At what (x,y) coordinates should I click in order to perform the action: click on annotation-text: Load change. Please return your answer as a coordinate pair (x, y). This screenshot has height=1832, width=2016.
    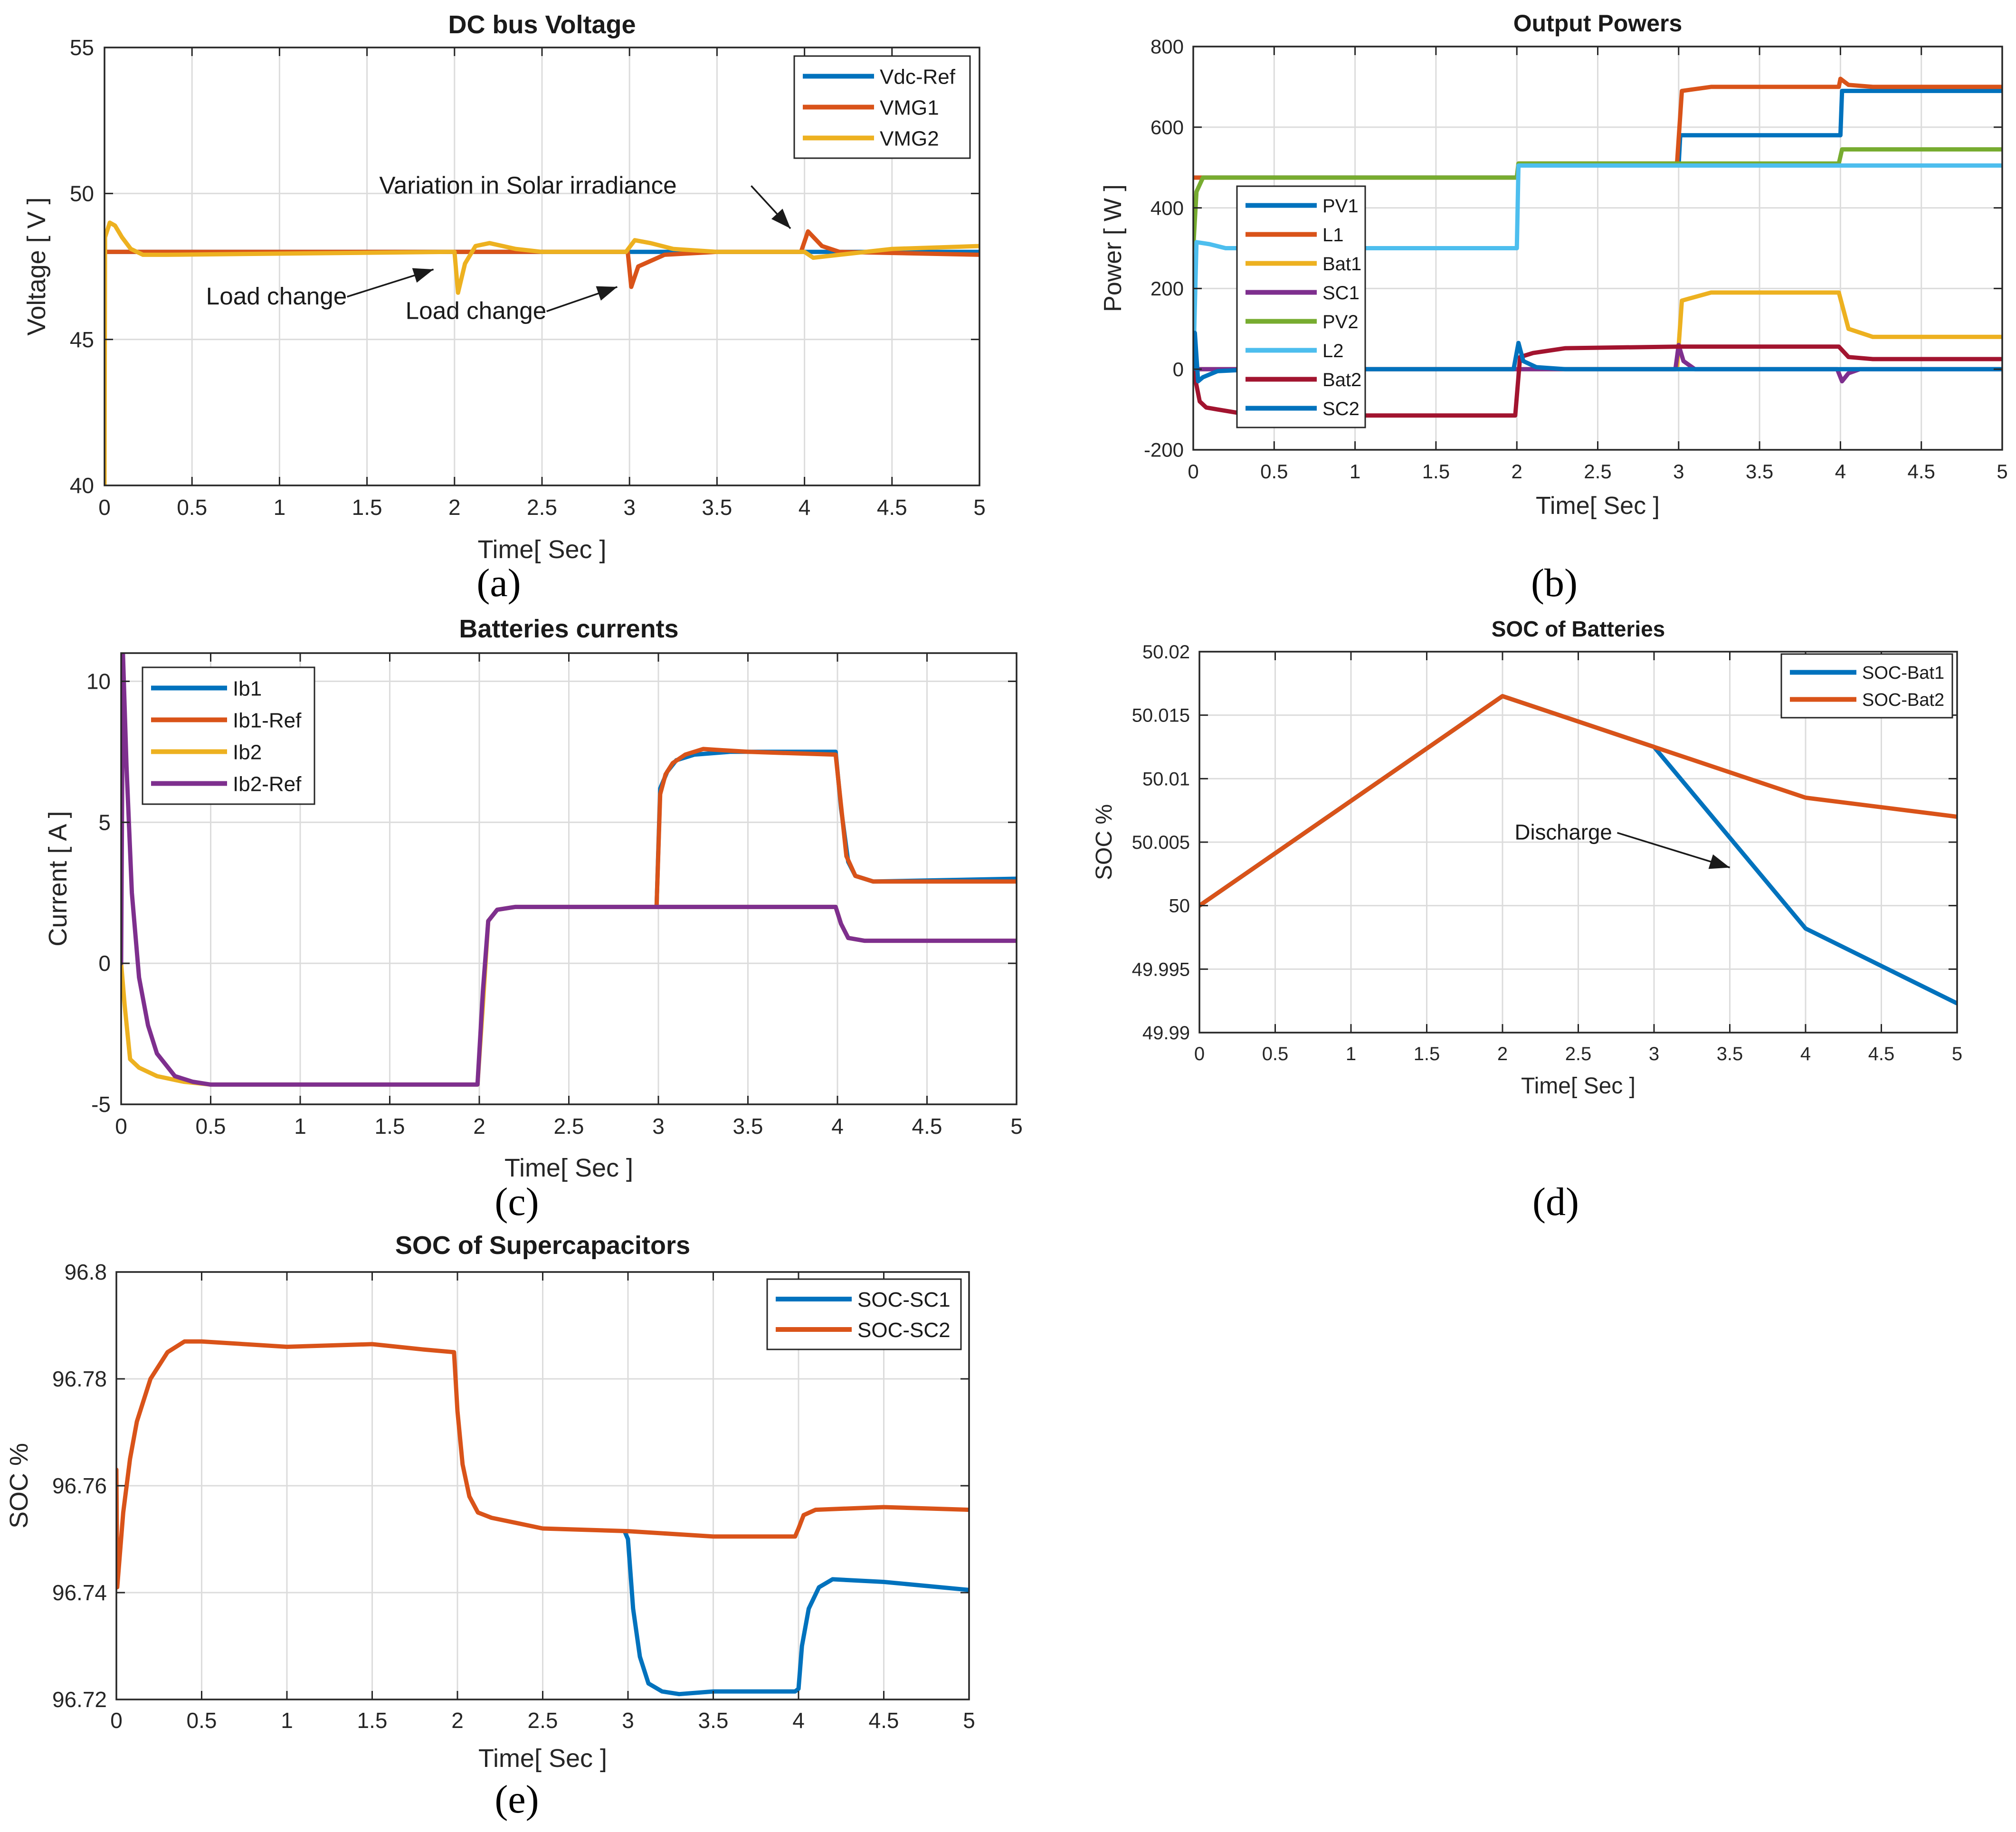
    Looking at the image, I should click on (476, 310).